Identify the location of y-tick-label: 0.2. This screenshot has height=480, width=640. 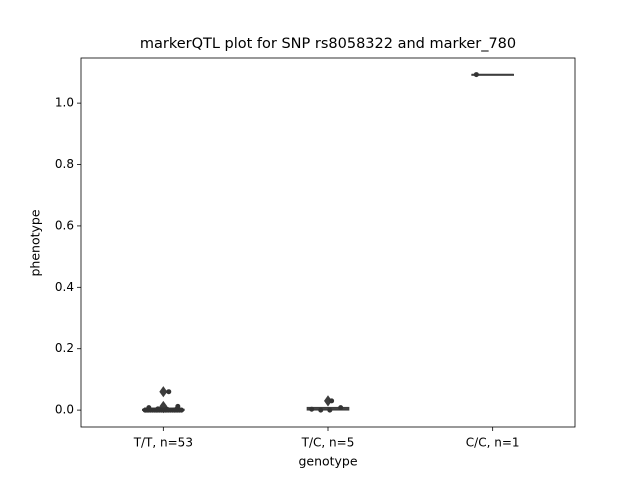
(64, 348).